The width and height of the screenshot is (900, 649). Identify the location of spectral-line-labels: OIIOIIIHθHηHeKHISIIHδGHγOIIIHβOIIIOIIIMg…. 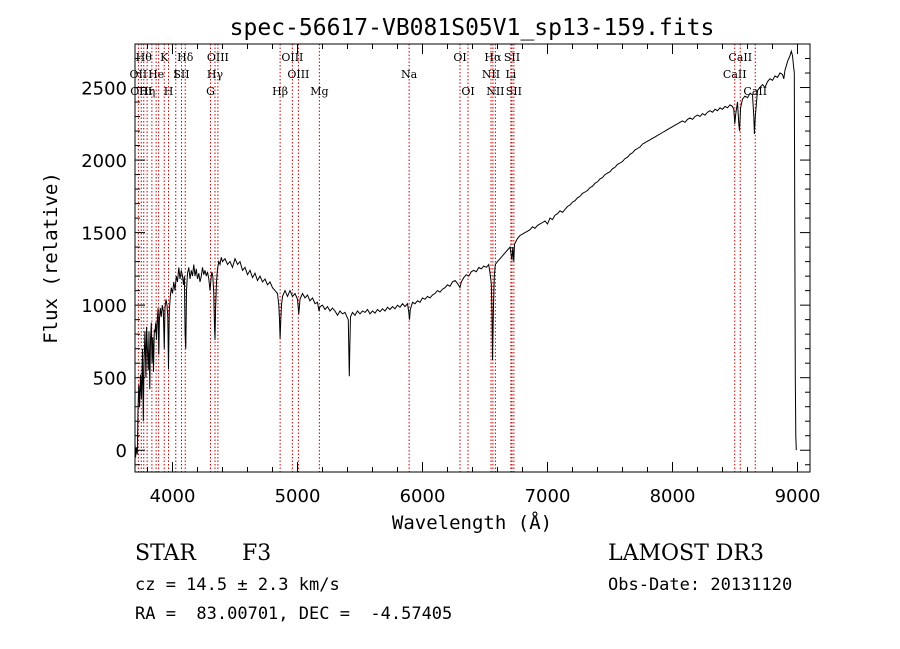
(449, 74).